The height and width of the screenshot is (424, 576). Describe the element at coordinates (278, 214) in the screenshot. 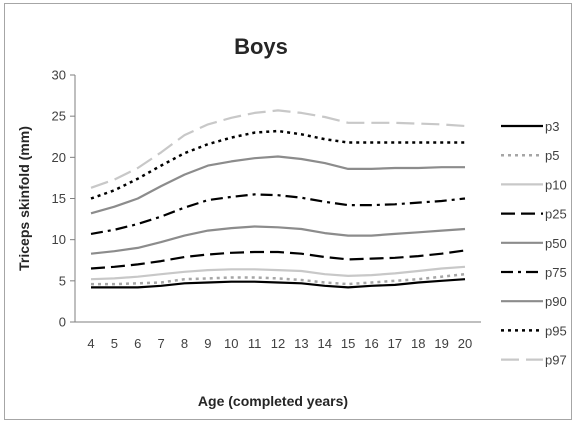

I see `series-line-p75` at that location.